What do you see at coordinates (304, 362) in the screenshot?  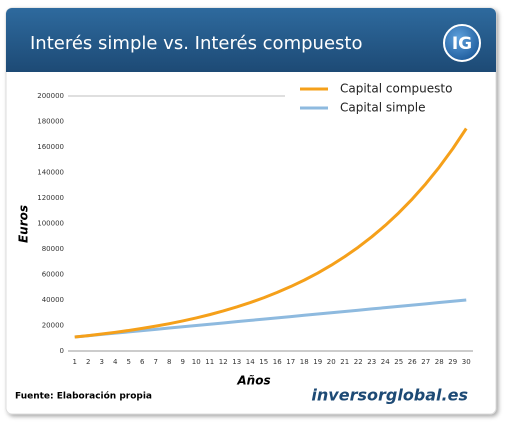 I see `x-tick-label: 18` at bounding box center [304, 362].